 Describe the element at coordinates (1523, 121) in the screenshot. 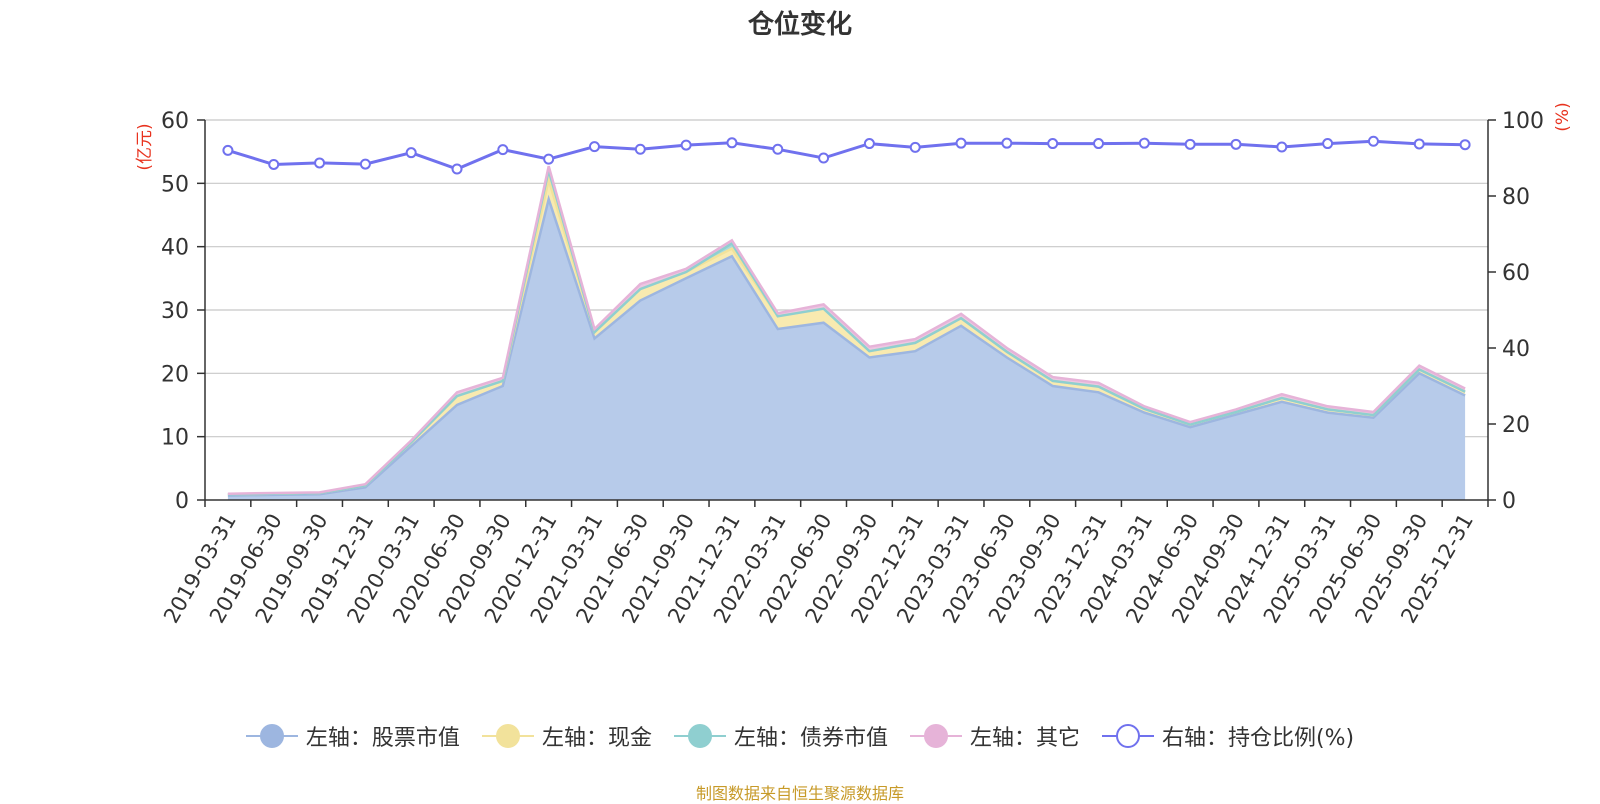

I see `right-tick-label: 100` at that location.